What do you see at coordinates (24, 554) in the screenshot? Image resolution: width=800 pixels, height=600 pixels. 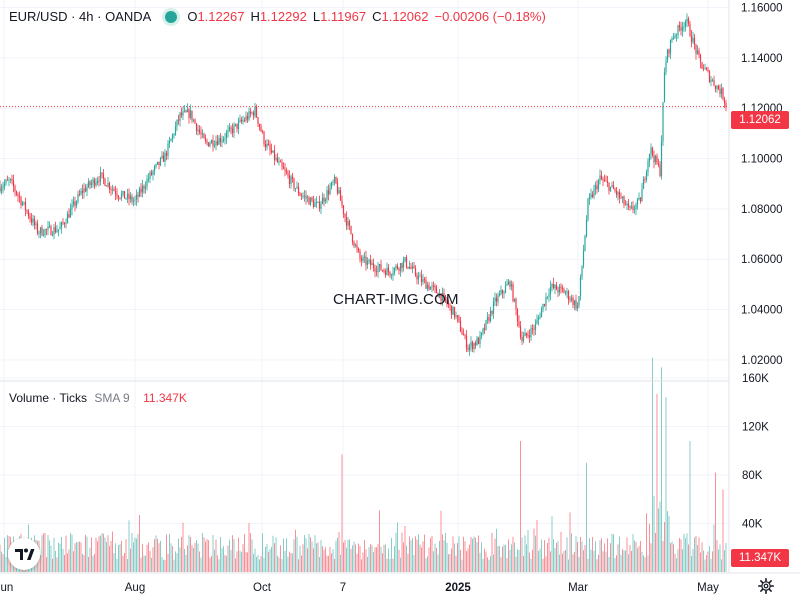 I see `tradingview-logo-icon` at bounding box center [24, 554].